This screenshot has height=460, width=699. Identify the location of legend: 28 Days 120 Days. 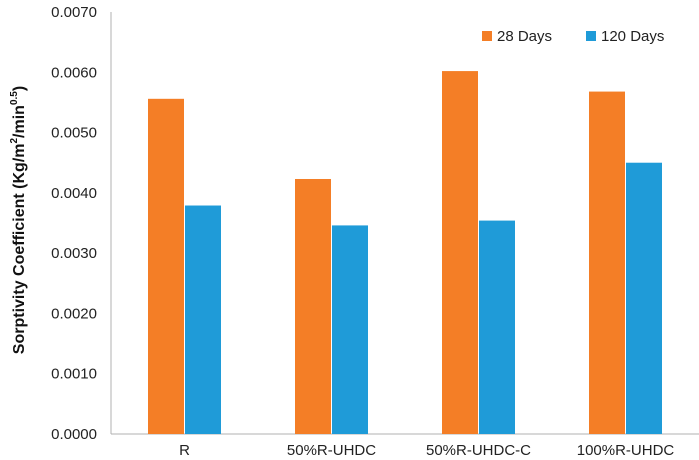
(573, 36).